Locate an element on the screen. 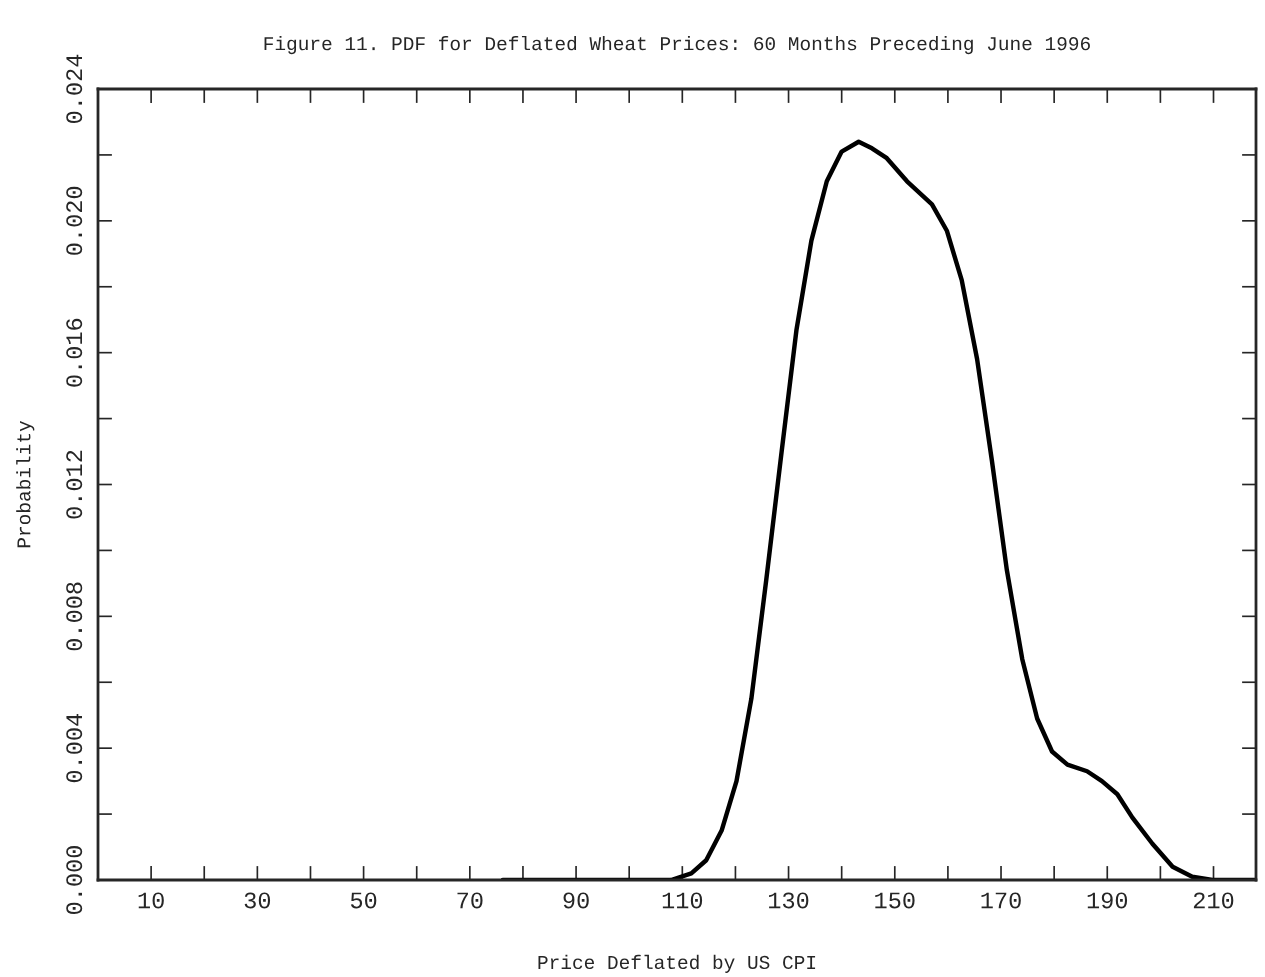  x-tick-label: 70 is located at coordinates (470, 900).